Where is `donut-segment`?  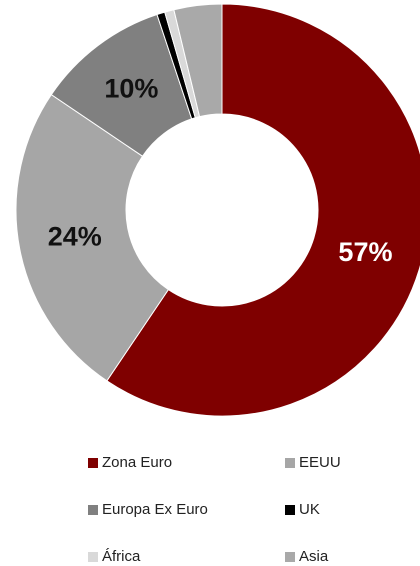 donut-segment is located at coordinates (198, 60).